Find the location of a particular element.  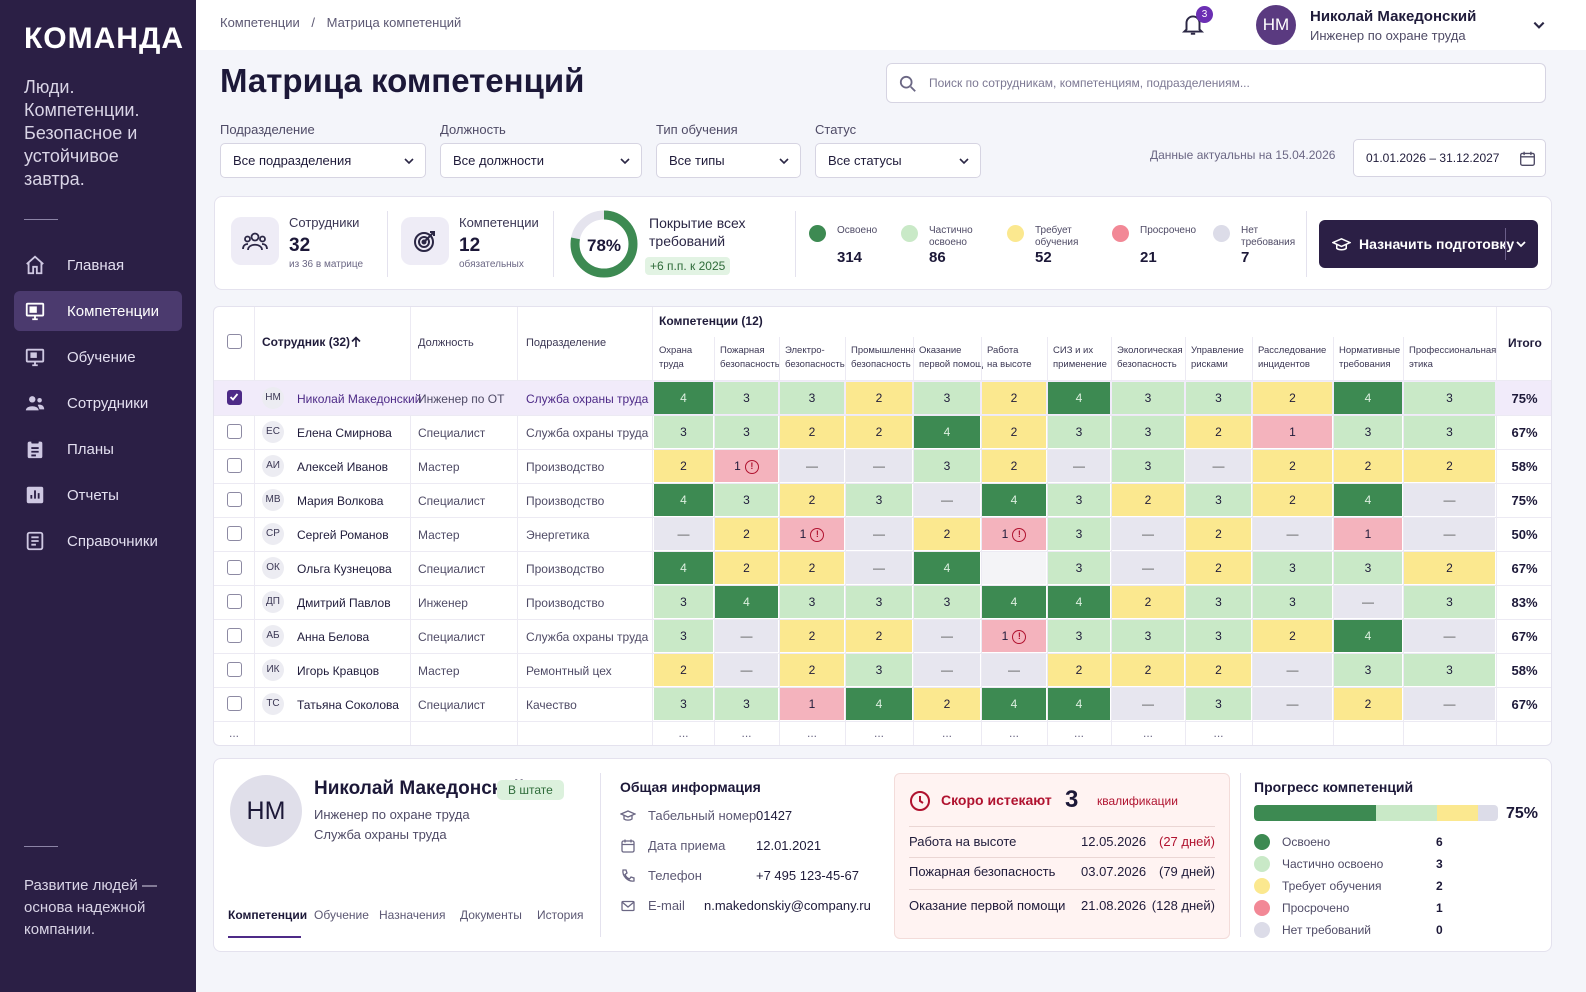

competency-column-header: Оказание первой помощи is located at coordinates (951, 357).